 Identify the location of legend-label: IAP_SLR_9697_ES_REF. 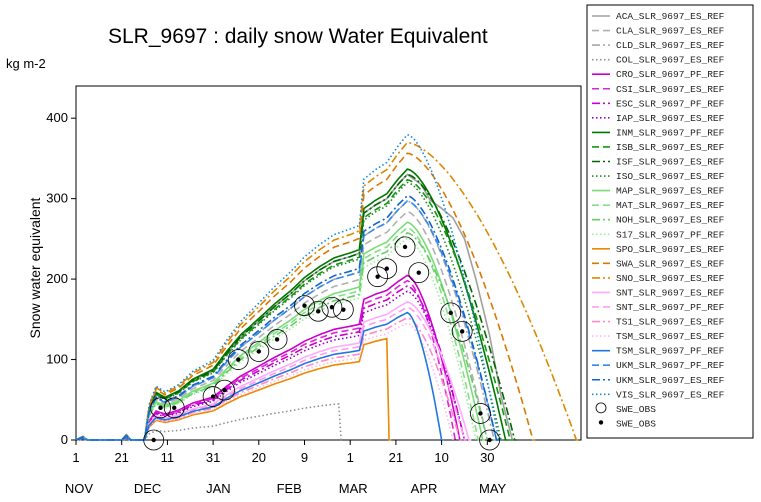
(670, 118).